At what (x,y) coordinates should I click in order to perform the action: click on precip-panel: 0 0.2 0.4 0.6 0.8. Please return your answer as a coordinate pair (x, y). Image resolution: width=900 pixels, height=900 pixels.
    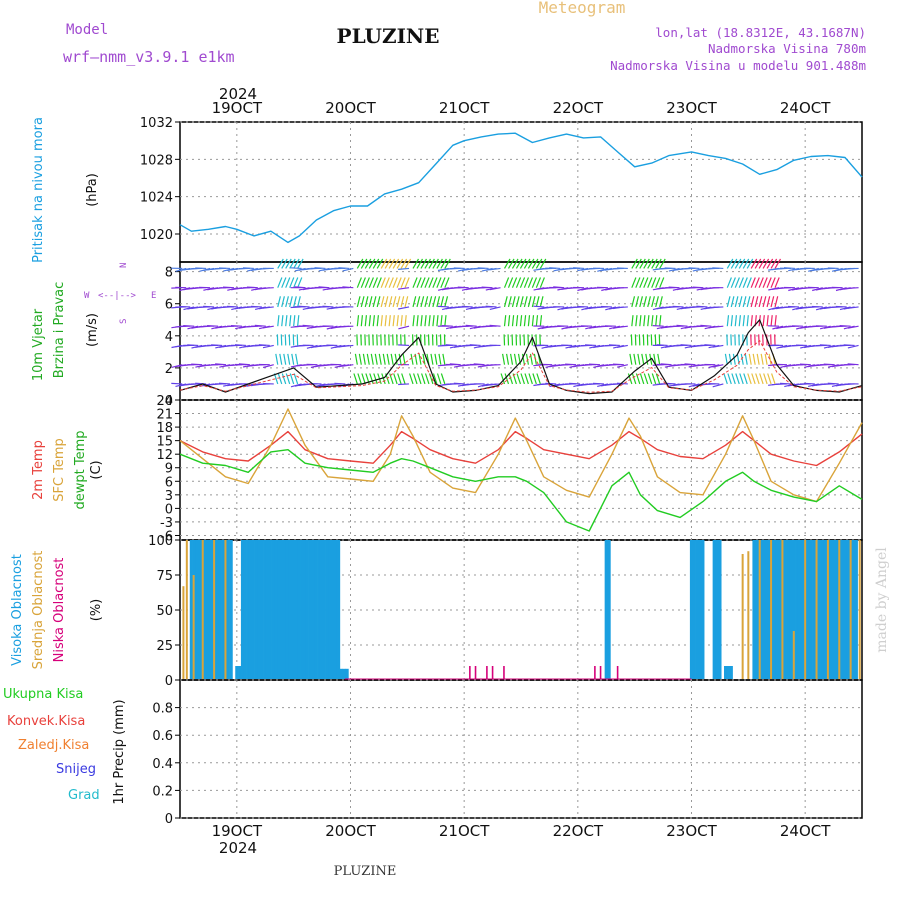
    Looking at the image, I should click on (507, 753).